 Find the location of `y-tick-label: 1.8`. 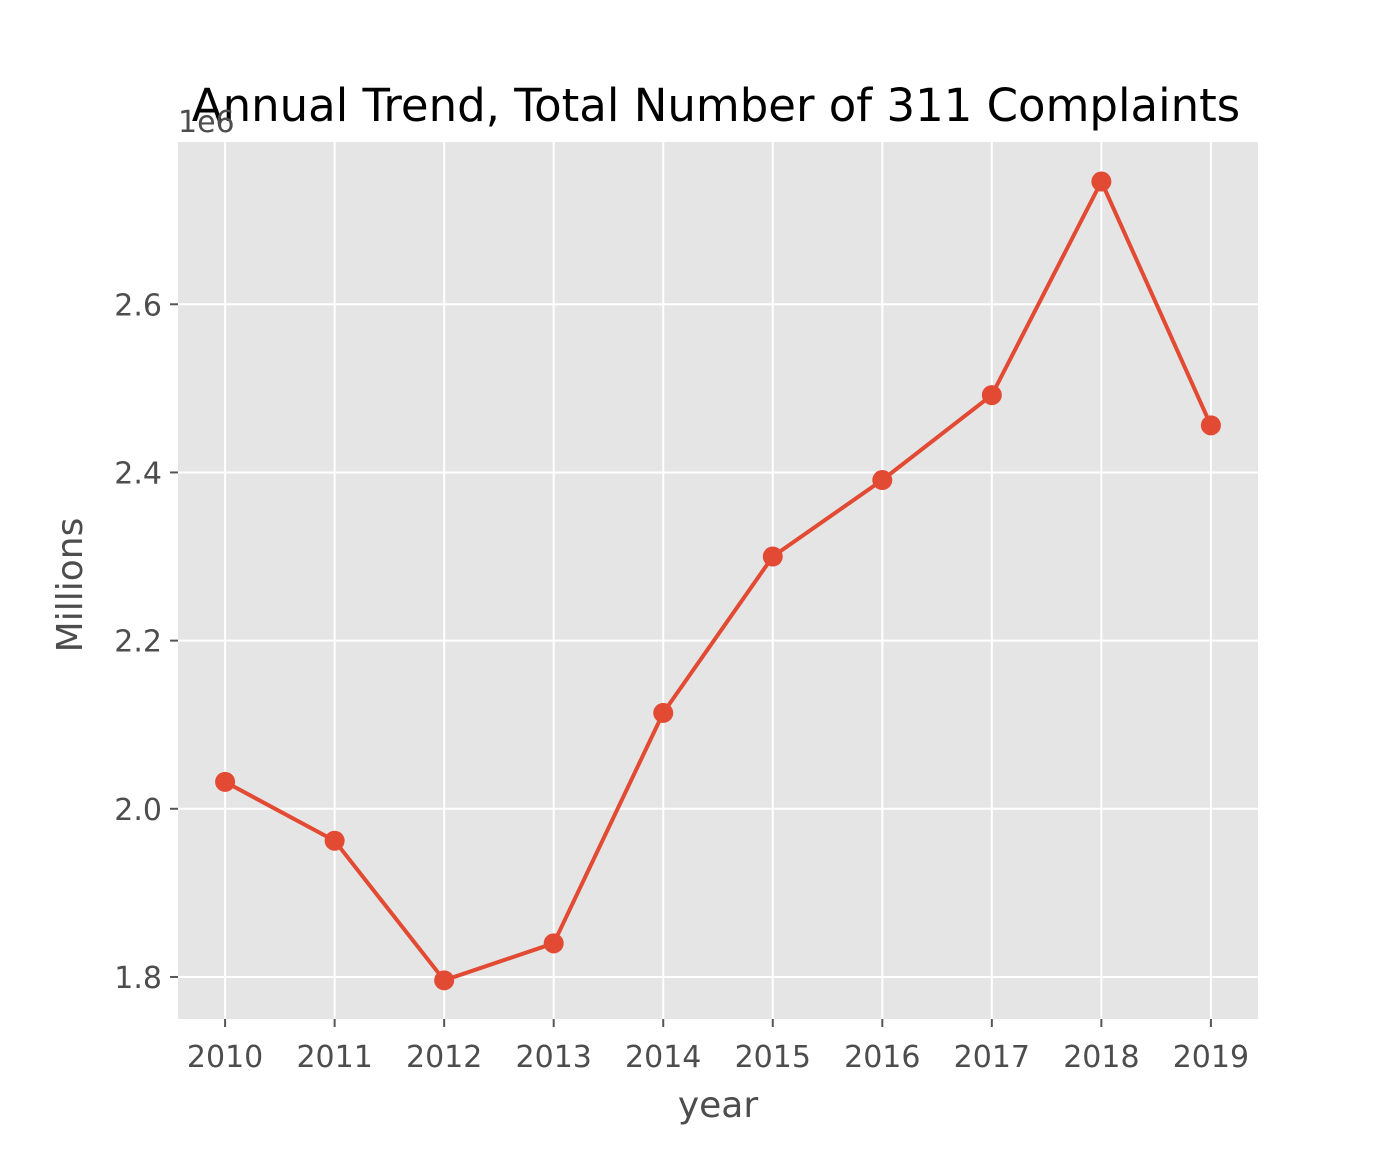

y-tick-label: 1.8 is located at coordinates (138, 978).